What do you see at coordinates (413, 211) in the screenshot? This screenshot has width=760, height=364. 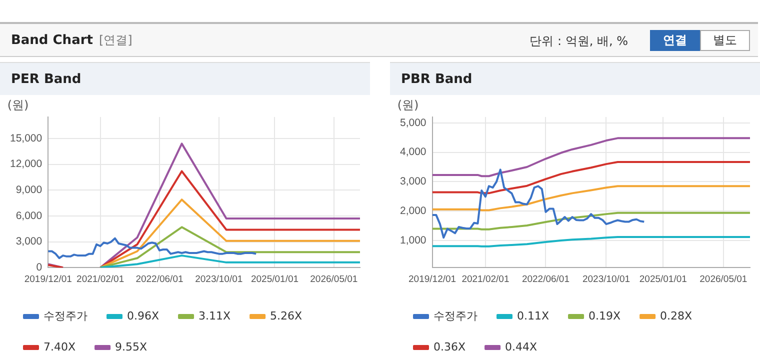 I see `y-tick-label: 2,000` at bounding box center [413, 211].